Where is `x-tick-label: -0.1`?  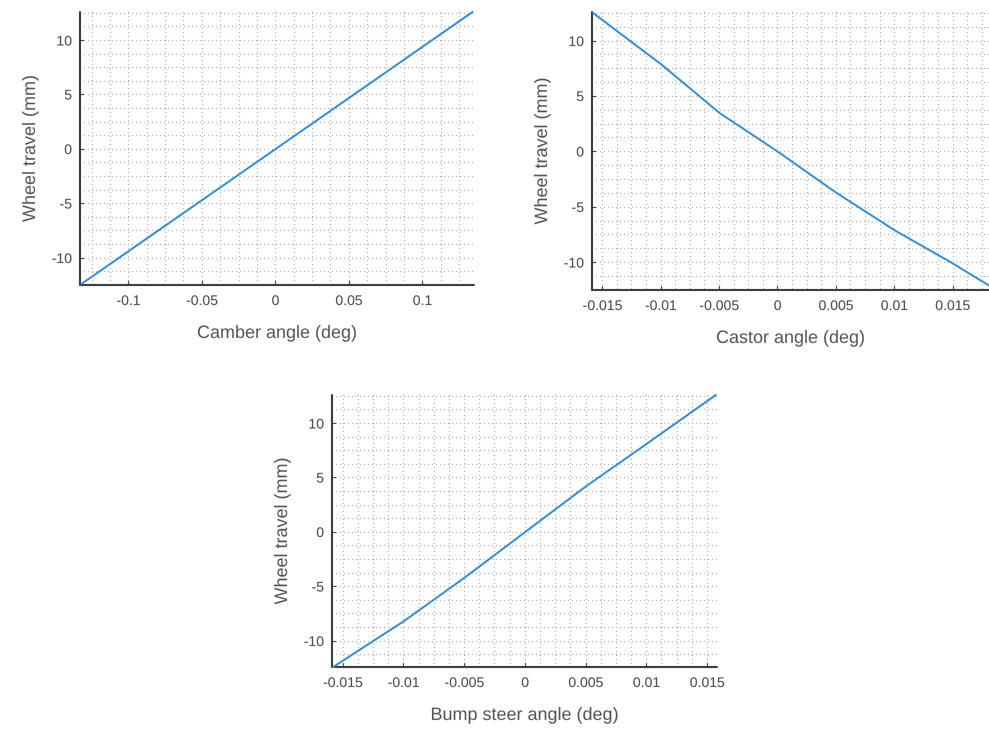
x-tick-label: -0.1 is located at coordinates (128, 300).